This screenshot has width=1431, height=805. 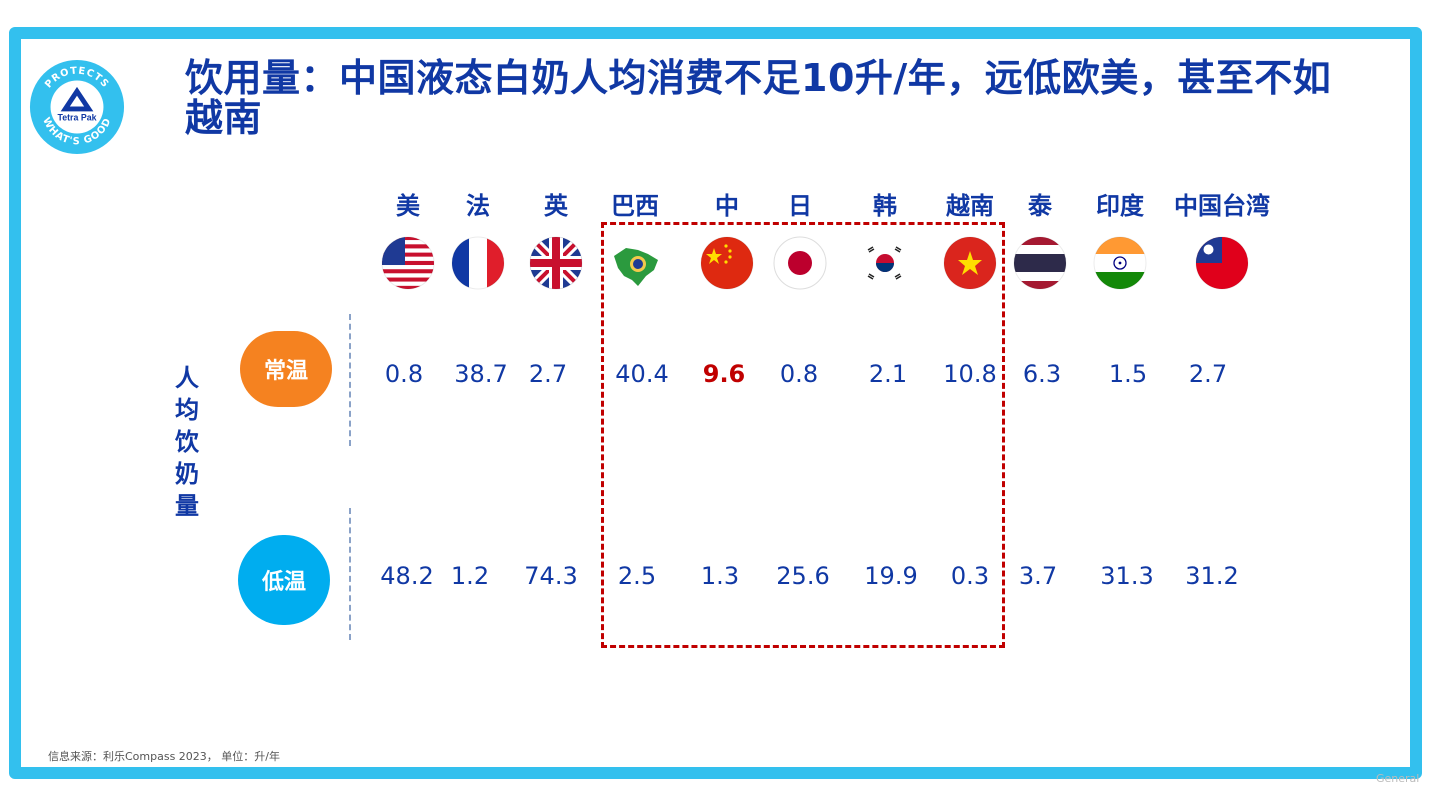 I want to click on ambient-value: 38.7, so click(x=481, y=374).